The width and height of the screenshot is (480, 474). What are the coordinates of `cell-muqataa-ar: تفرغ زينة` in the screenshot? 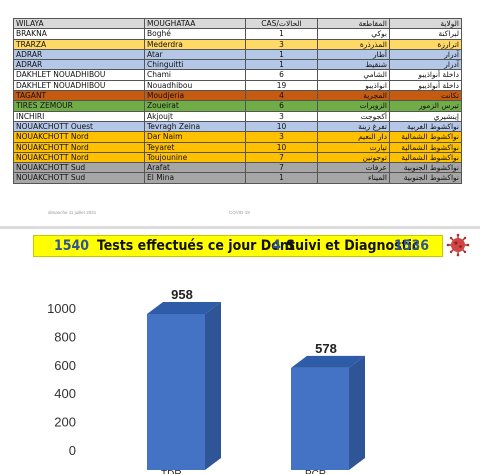 It's located at (353, 126).